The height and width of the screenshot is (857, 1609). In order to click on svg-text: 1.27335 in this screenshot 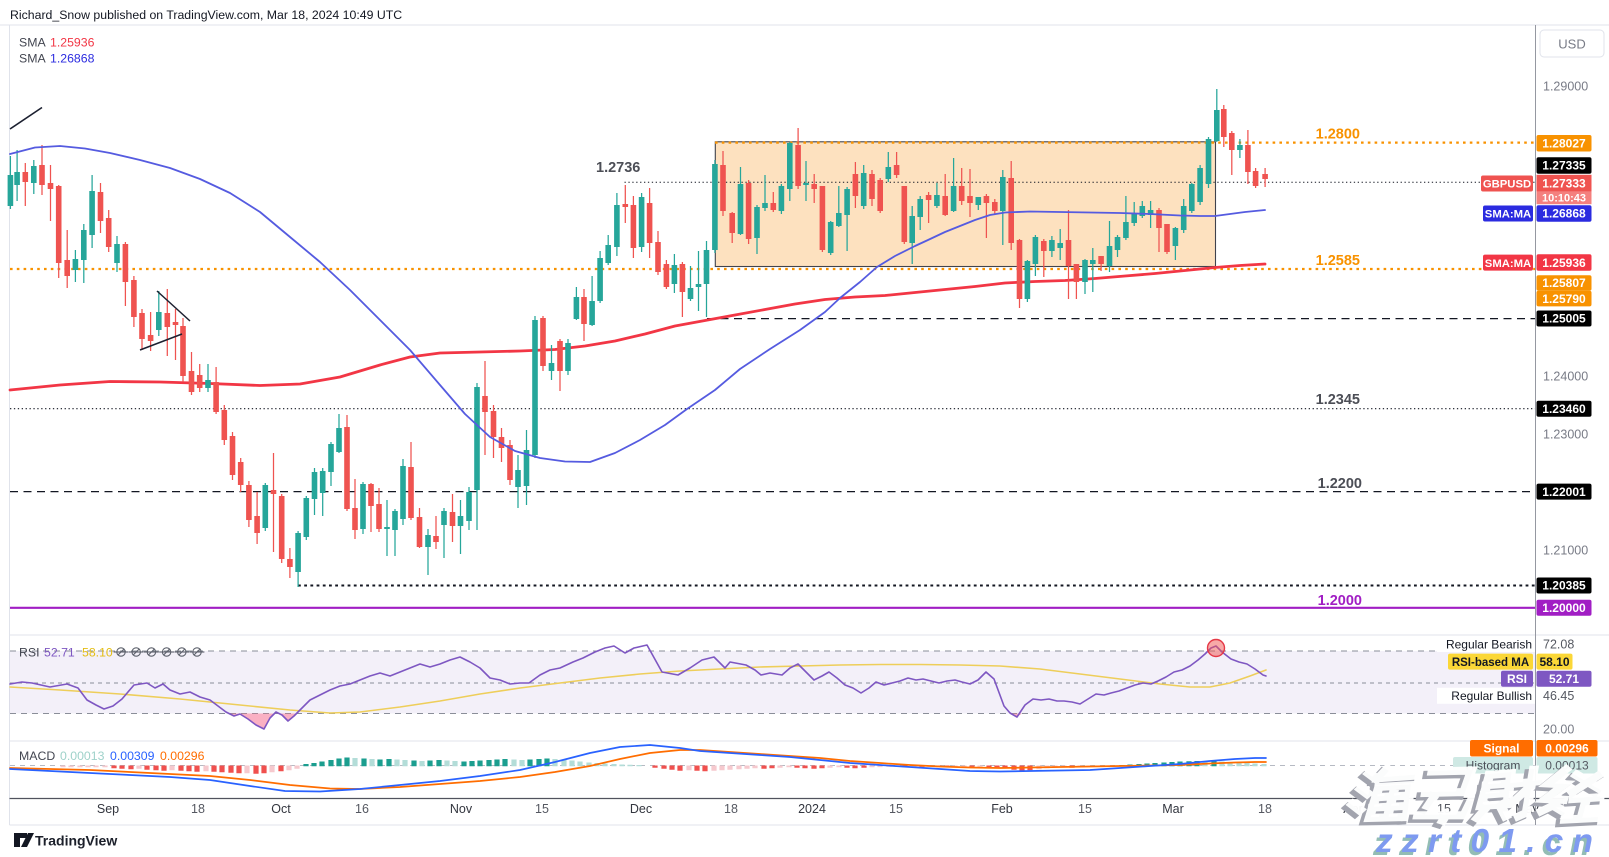, I will do `click(1564, 166)`.